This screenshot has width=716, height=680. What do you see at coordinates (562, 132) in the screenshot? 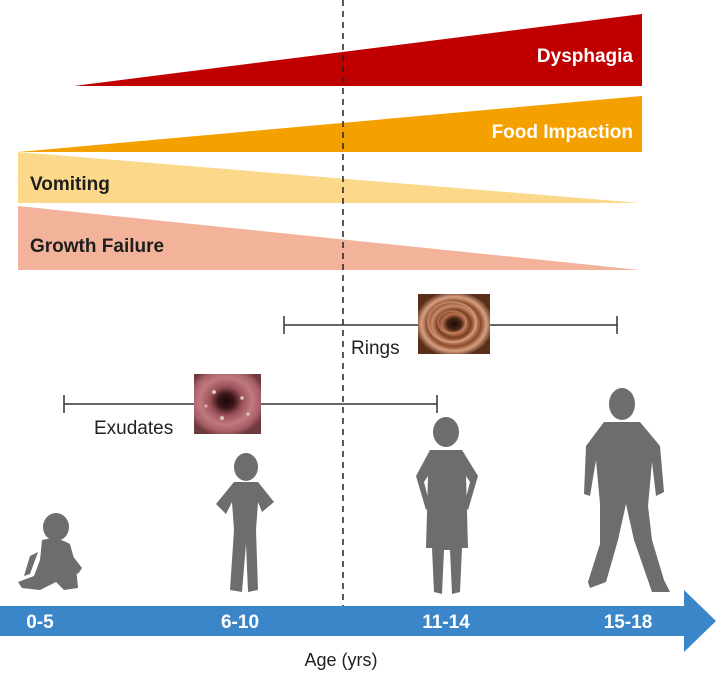
I see `food-impaction-label: Food Impaction` at bounding box center [562, 132].